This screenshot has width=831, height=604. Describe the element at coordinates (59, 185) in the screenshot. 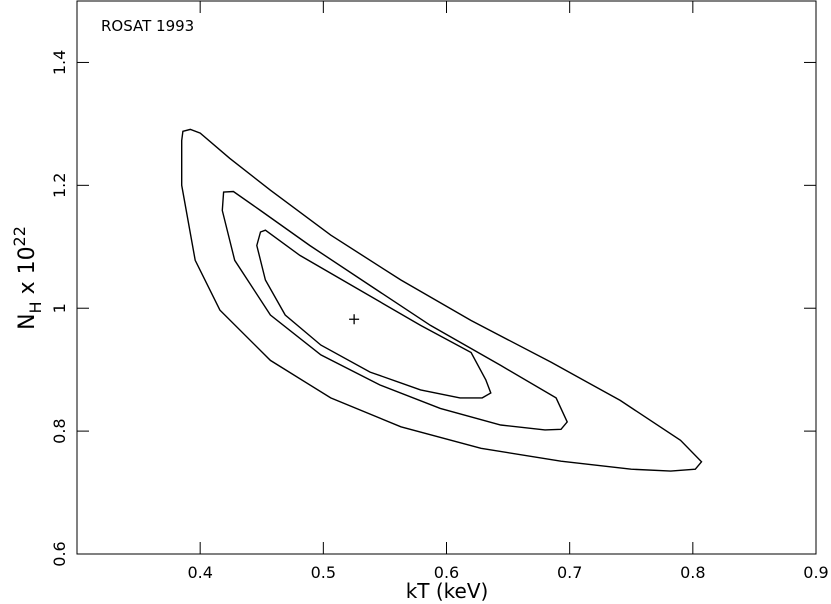

I see `y-tick-label: 1.2` at that location.